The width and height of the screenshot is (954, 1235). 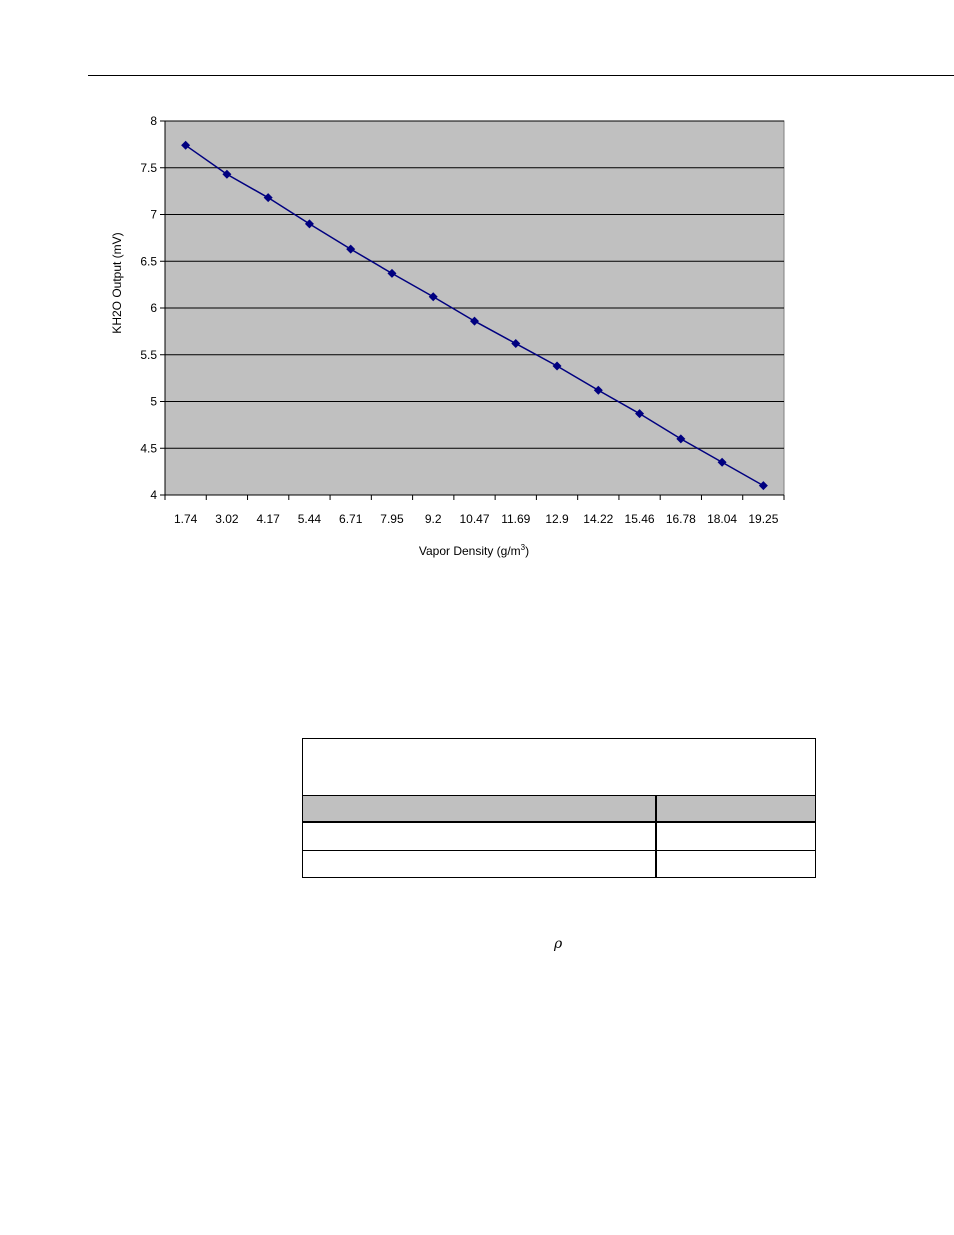 What do you see at coordinates (392, 519) in the screenshot?
I see `x-tick-label: 7.95` at bounding box center [392, 519].